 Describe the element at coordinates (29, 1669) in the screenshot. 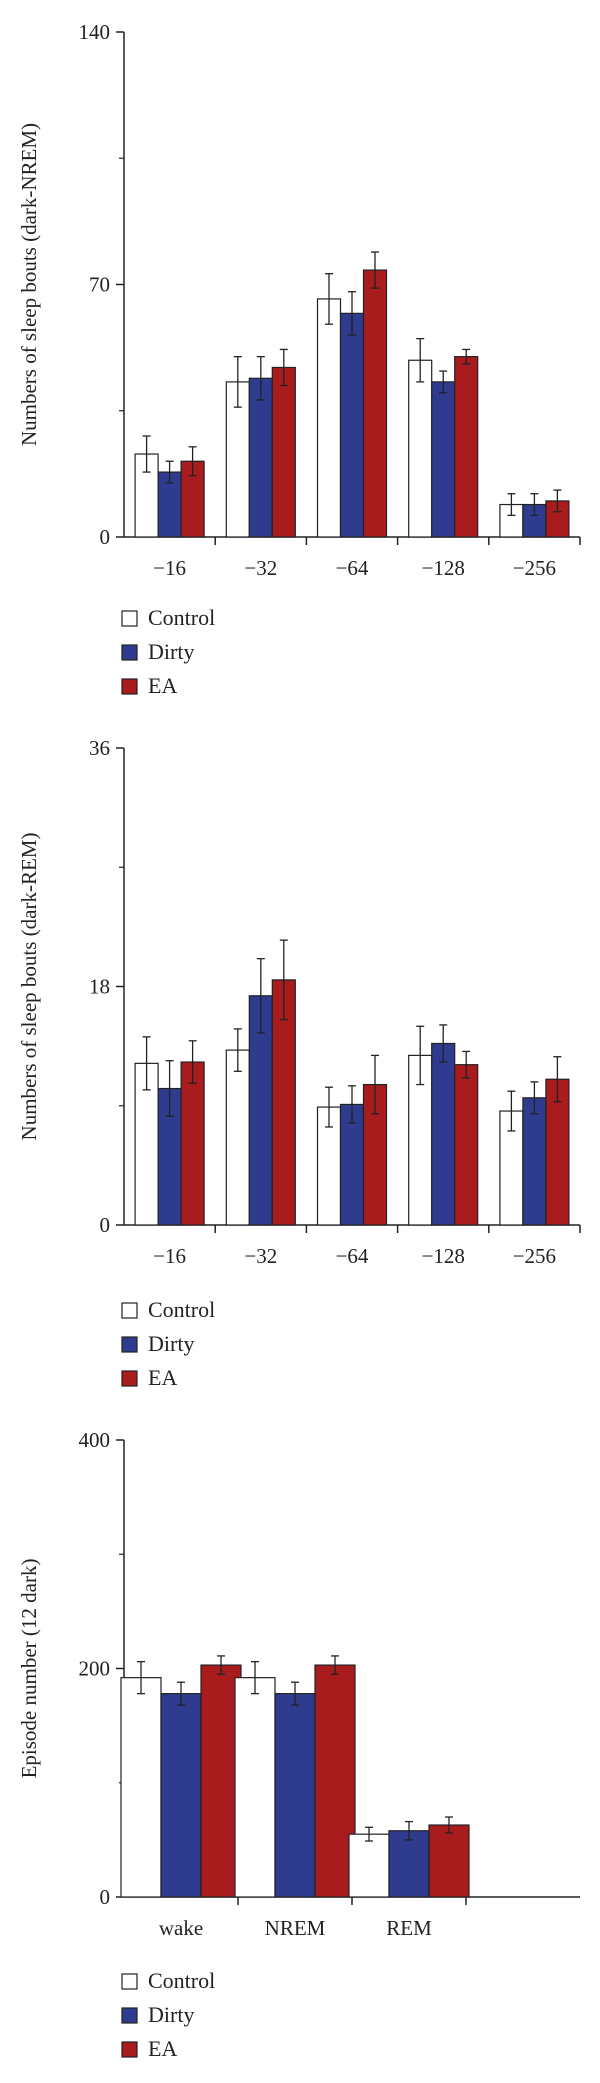

I see `y-axis-label: Episode number (12 dark)` at that location.